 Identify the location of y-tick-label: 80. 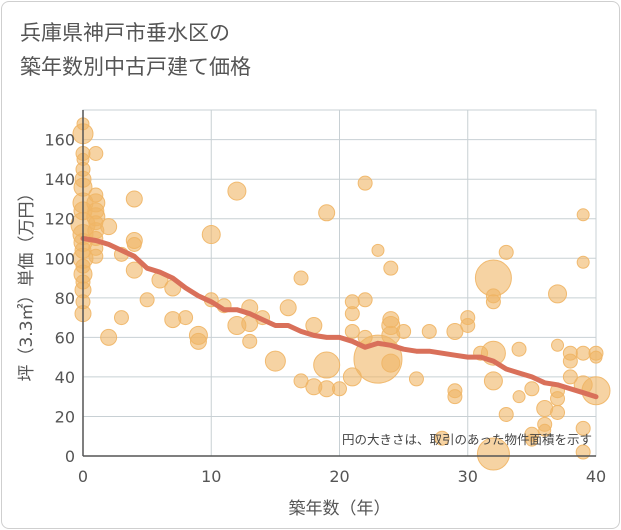
(65, 298).